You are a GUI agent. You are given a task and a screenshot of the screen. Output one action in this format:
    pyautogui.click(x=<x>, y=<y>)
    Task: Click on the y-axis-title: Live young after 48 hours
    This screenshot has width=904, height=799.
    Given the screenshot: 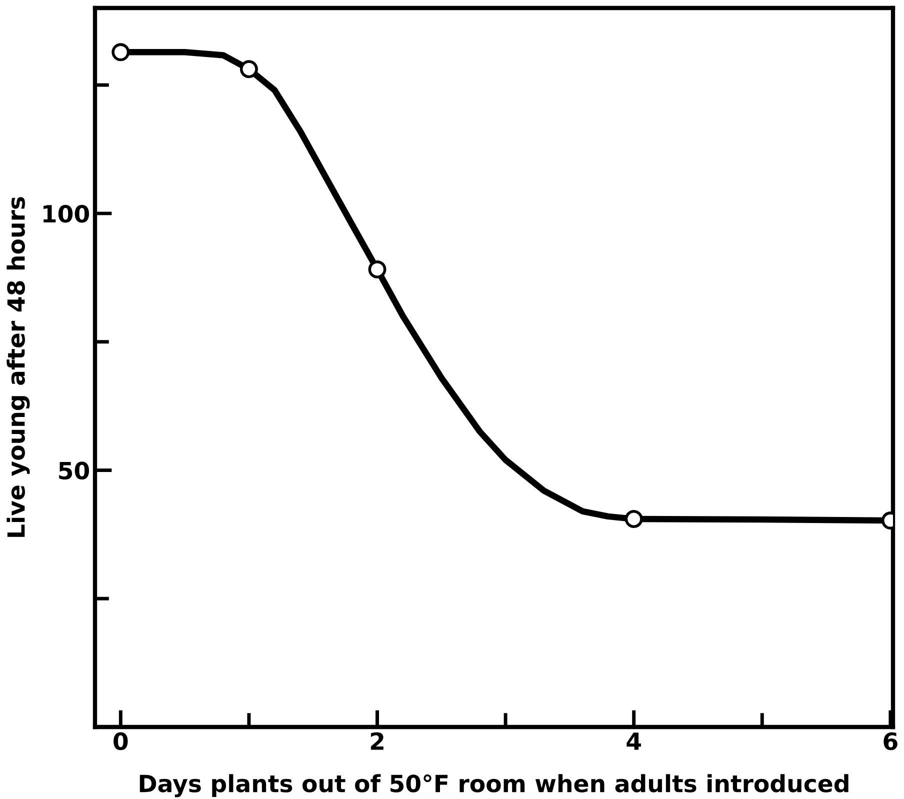 What is the action you would take?
    pyautogui.click(x=18, y=367)
    